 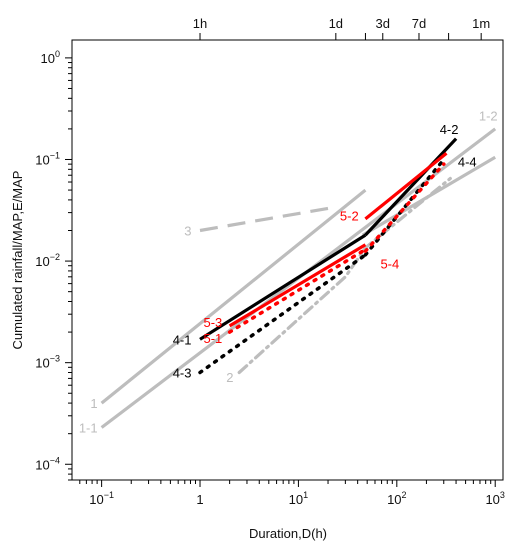 What do you see at coordinates (47, 260) in the screenshot?
I see `y-tick-label: 10⁻²` at bounding box center [47, 260].